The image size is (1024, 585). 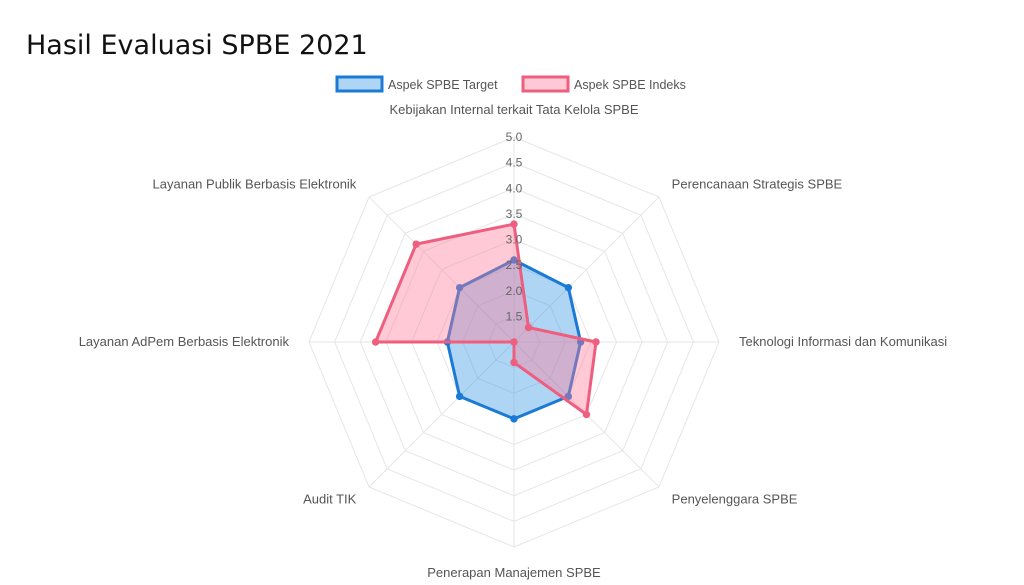 I want to click on radial-tick-labels: 1.5 2.0 2.5 3.0 3.5 4.0 4.5 5.0, so click(x=514, y=226).